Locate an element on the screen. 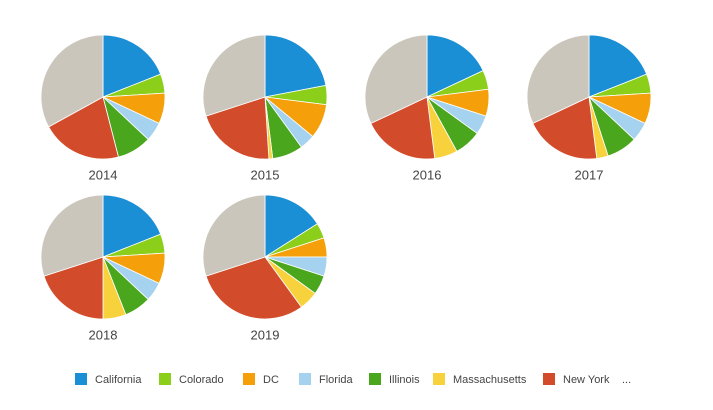 This screenshot has height=410, width=713. pie-title: 2017 is located at coordinates (589, 174).